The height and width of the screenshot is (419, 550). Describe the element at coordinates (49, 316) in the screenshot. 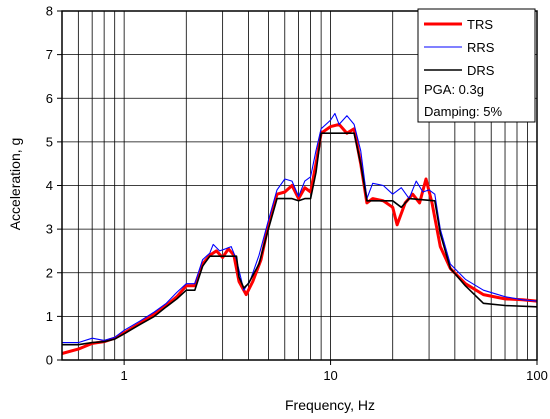

I see `y-tick-label: 1` at that location.